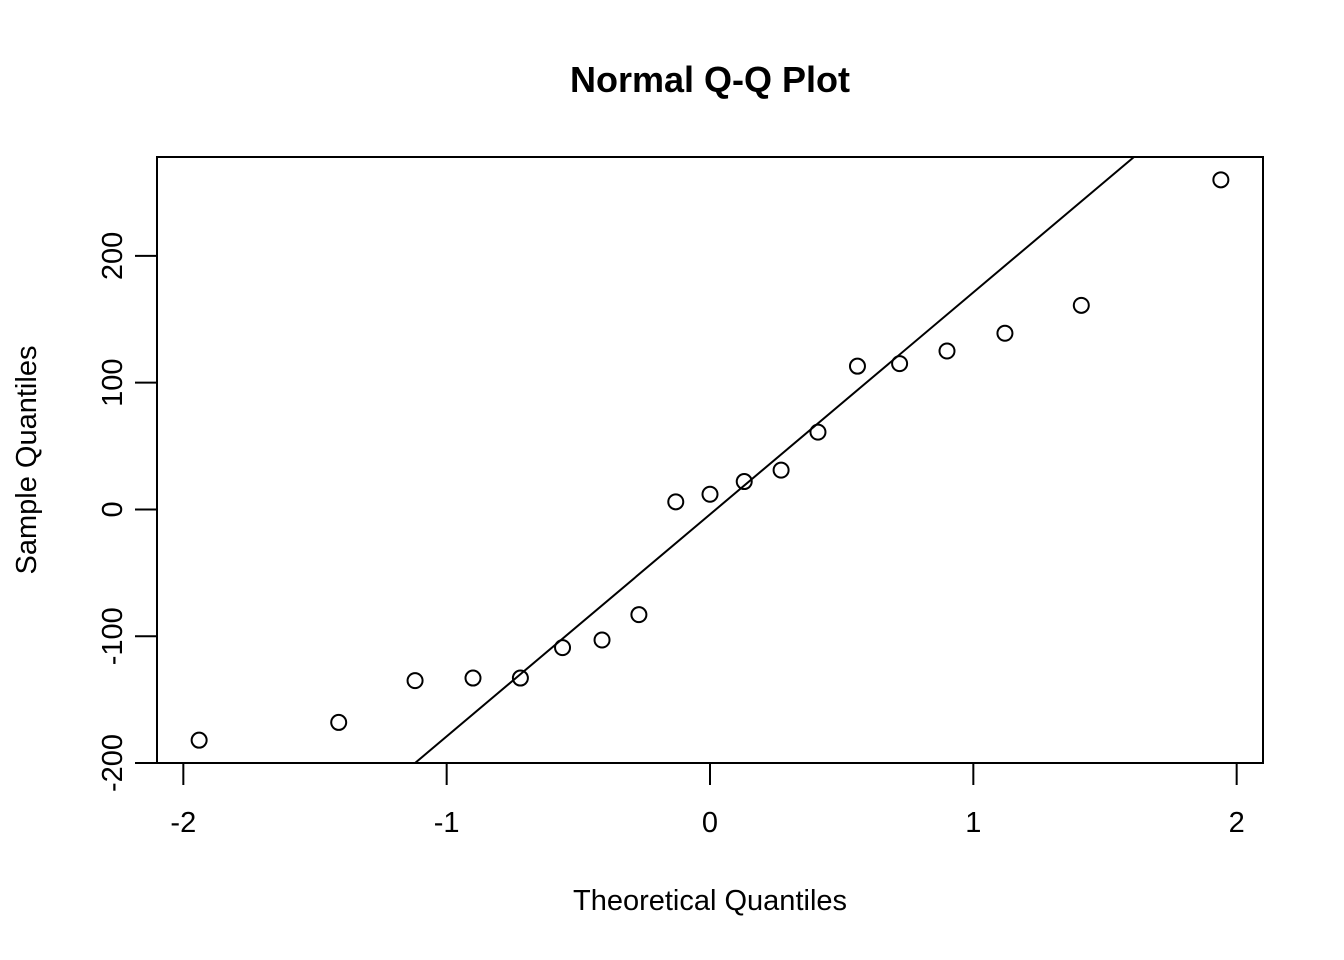 This screenshot has height=960, width=1344. Describe the element at coordinates (113, 636) in the screenshot. I see `y-tick-label: -100` at that location.